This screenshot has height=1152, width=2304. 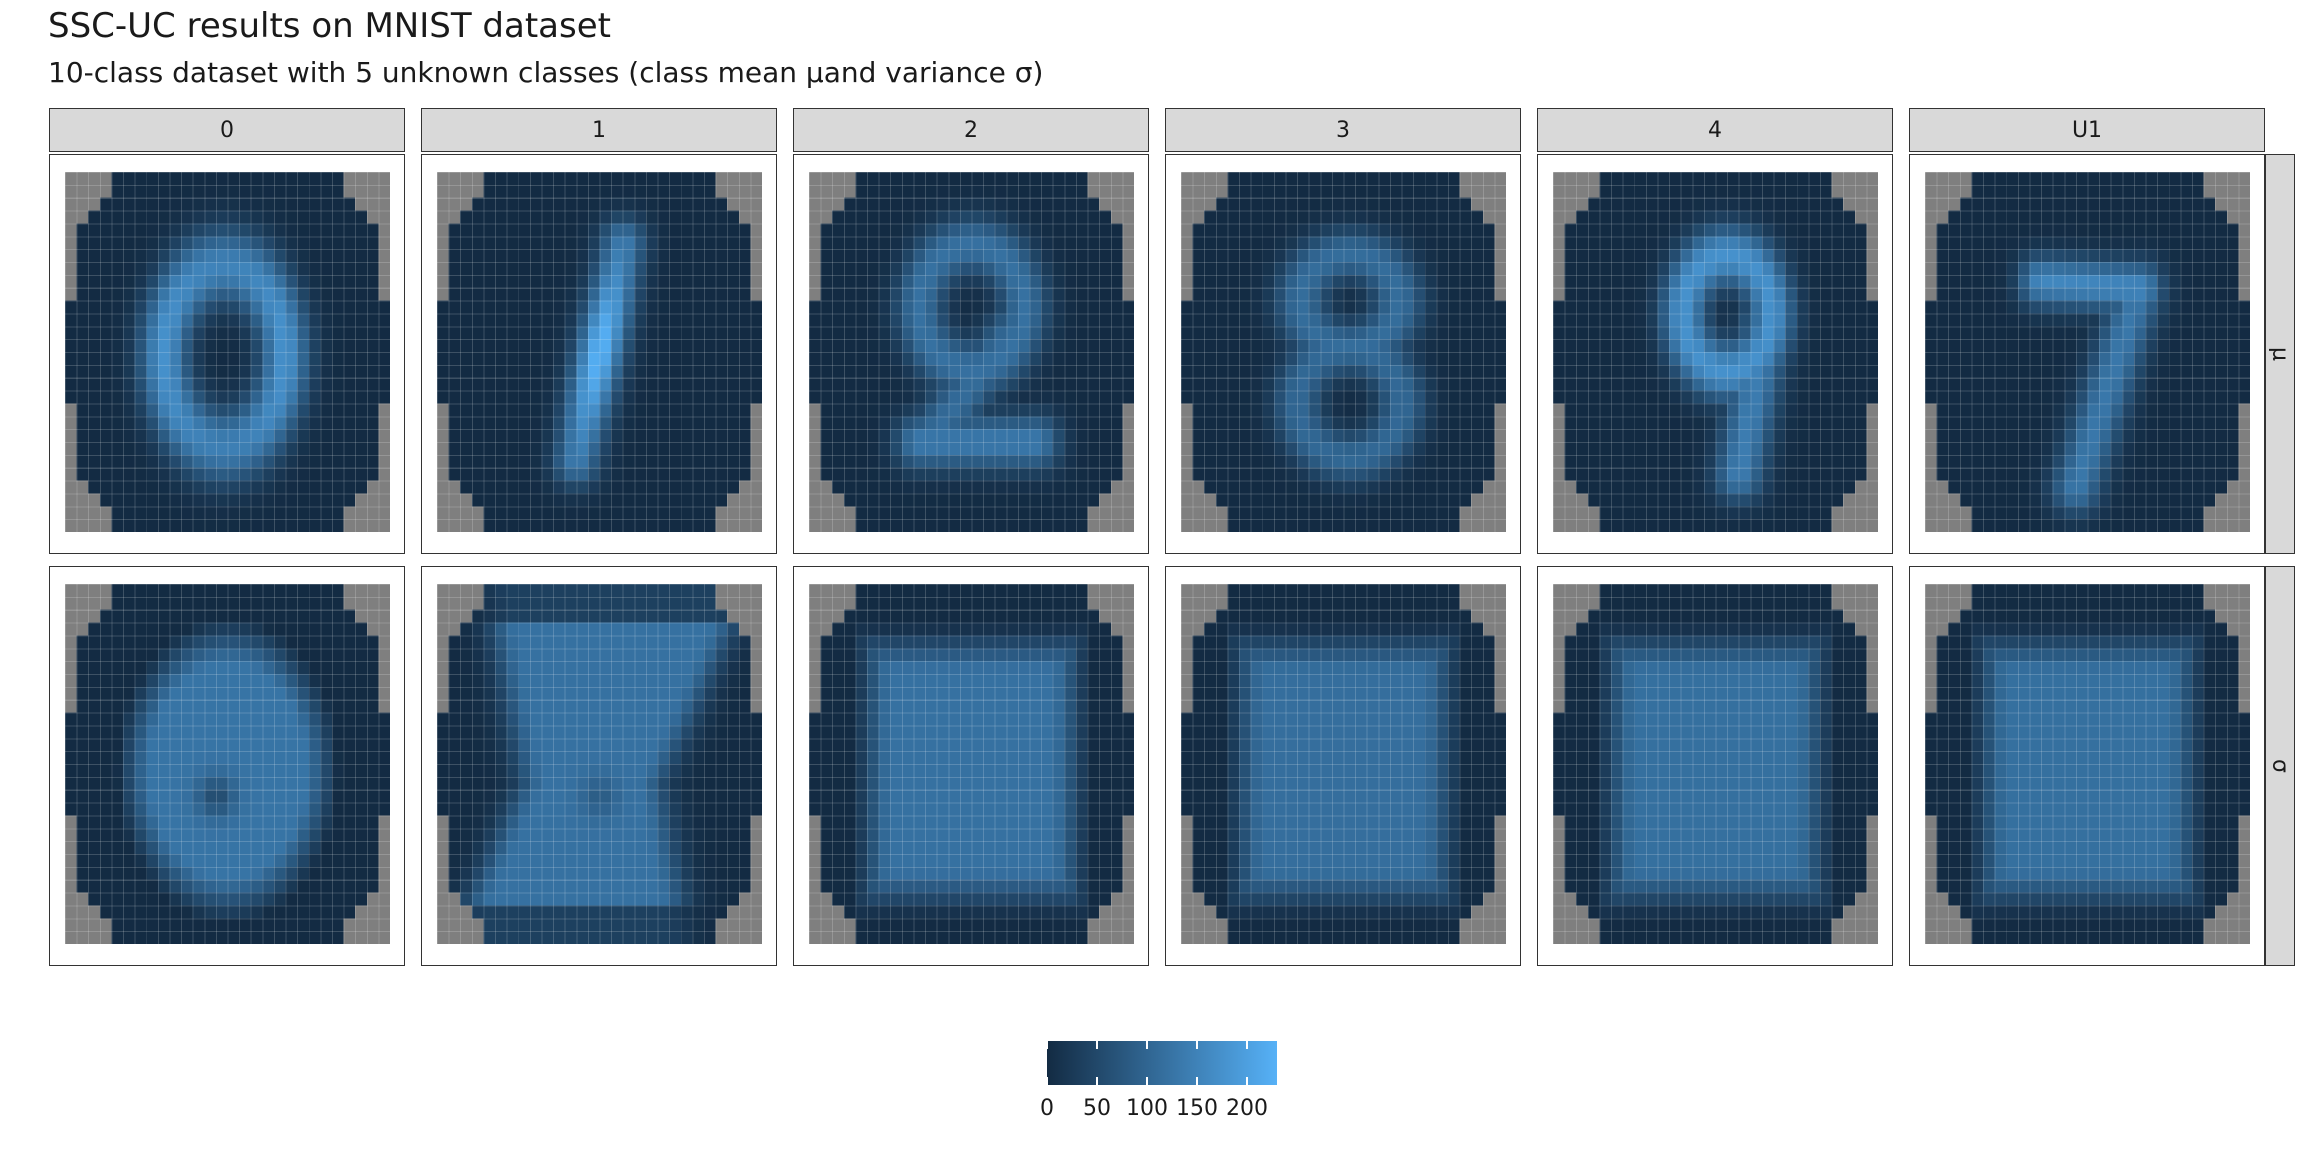 What do you see at coordinates (329, 26) in the screenshot?
I see `chart-title: SSC-UC results on MNIST dataset` at bounding box center [329, 26].